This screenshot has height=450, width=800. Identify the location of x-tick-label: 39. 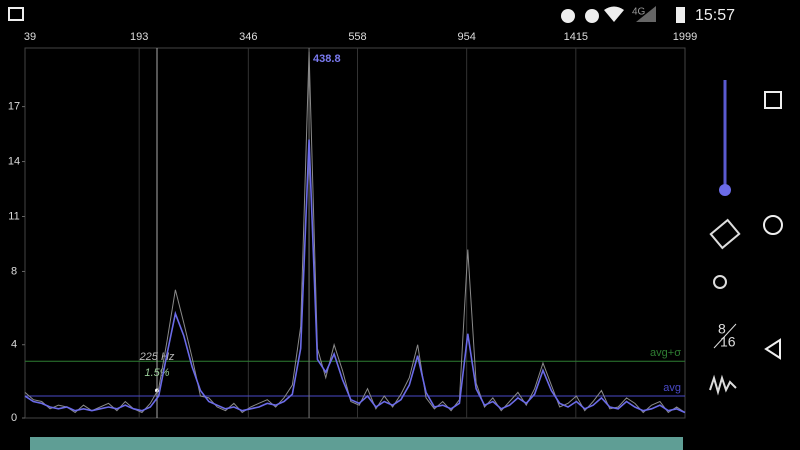
(30, 37).